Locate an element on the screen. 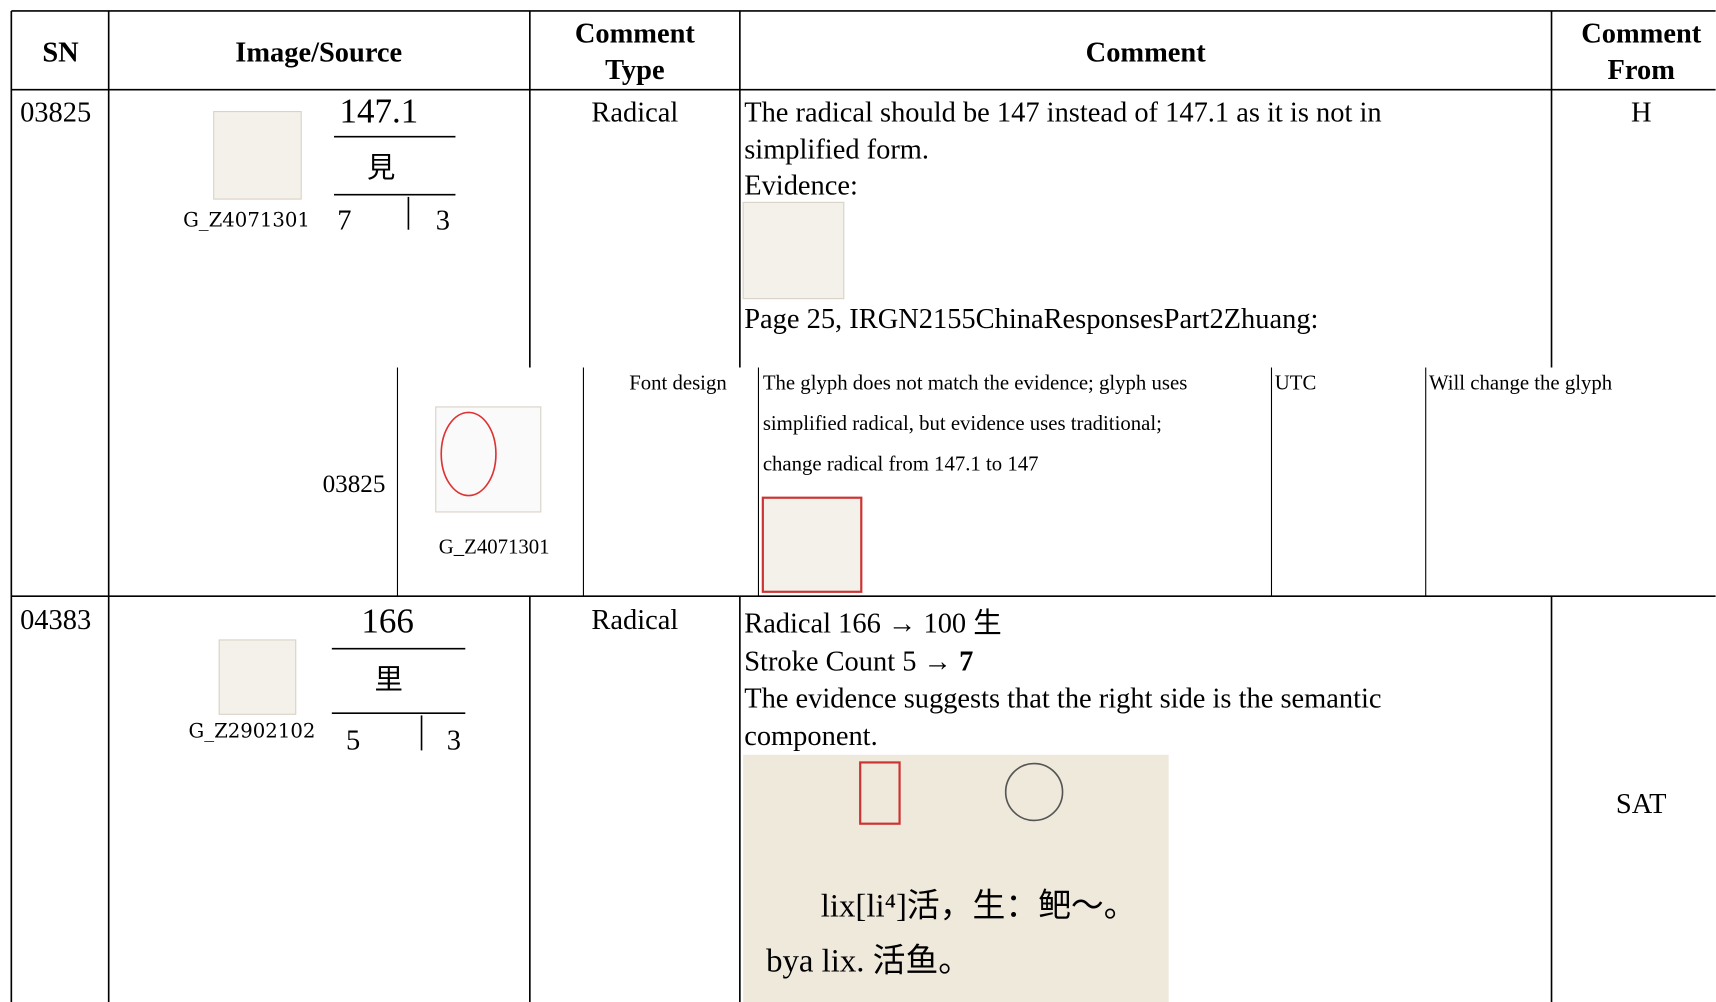 The width and height of the screenshot is (1716, 1002). response: Will change the glyph is located at coordinates (1521, 382).